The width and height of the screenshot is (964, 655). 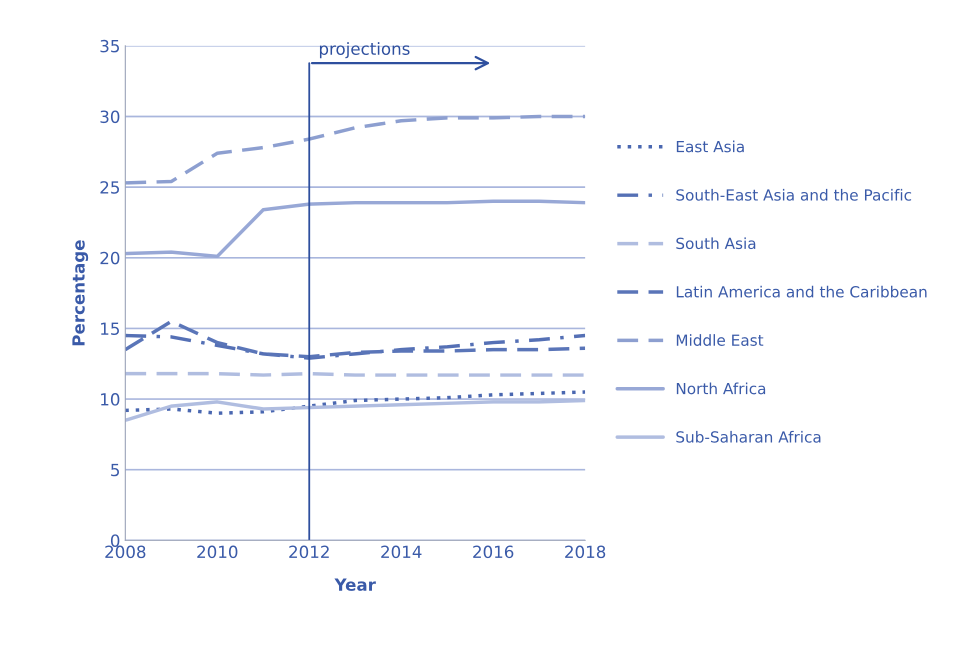 I want to click on legend-label: Latin America and the Caribbean, so click(x=801, y=292).